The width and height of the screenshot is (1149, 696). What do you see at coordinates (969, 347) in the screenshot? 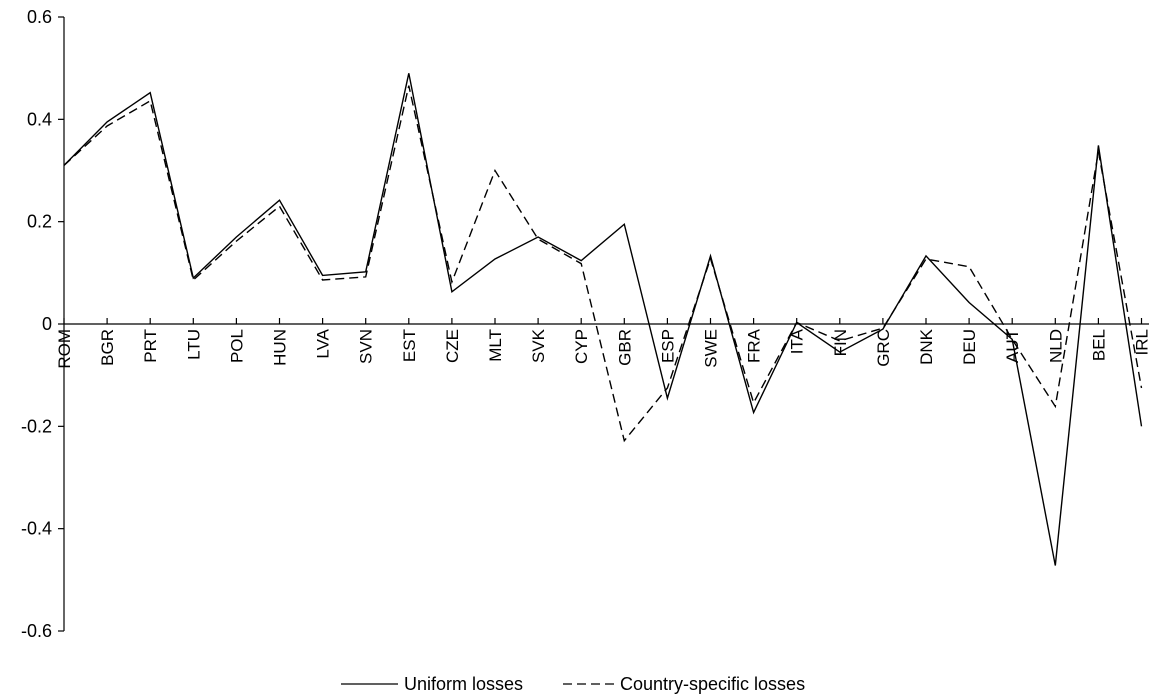
I see `x-tick-label: DEU` at bounding box center [969, 347].